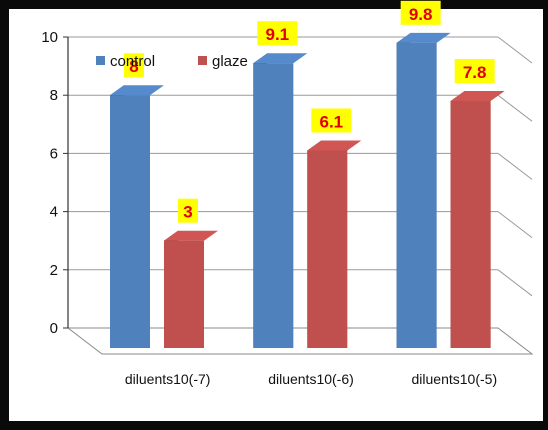 The image size is (548, 430). Describe the element at coordinates (54, 95) in the screenshot. I see `y-tick-label: 8` at that location.